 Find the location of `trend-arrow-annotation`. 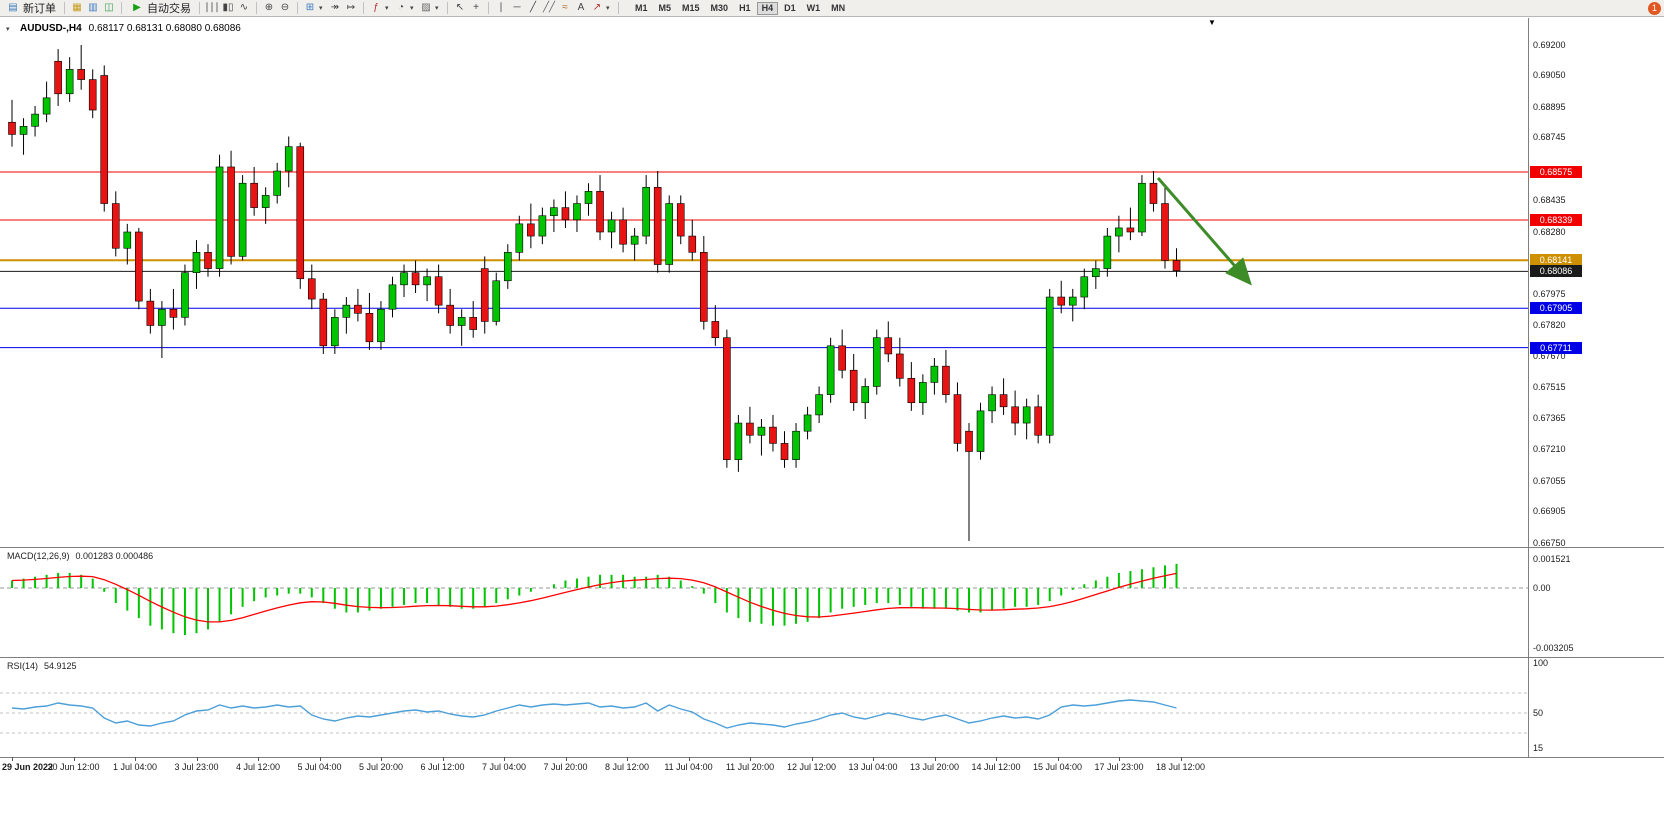

trend-arrow-annotation is located at coordinates (1204, 231).